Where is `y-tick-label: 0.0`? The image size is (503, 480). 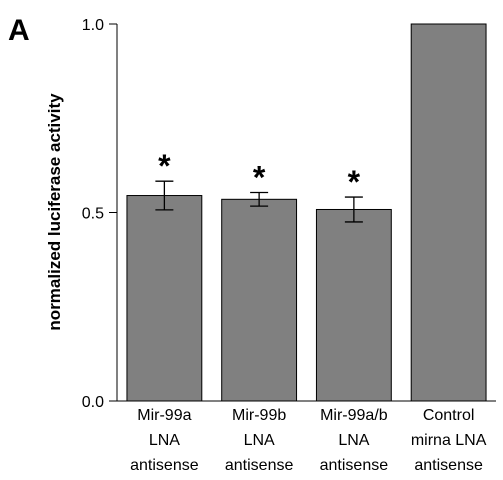 y-tick-label: 0.0 is located at coordinates (93, 402).